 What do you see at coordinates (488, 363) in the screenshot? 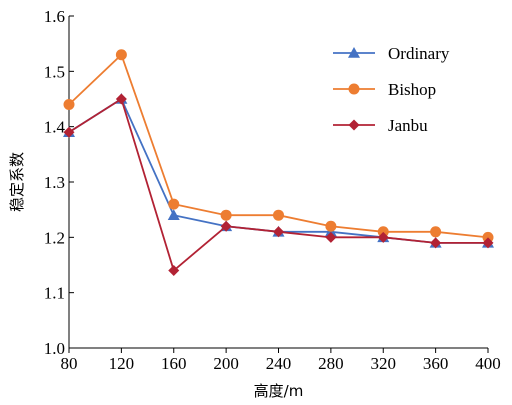
I see `x-tick-label: 400` at bounding box center [488, 363].